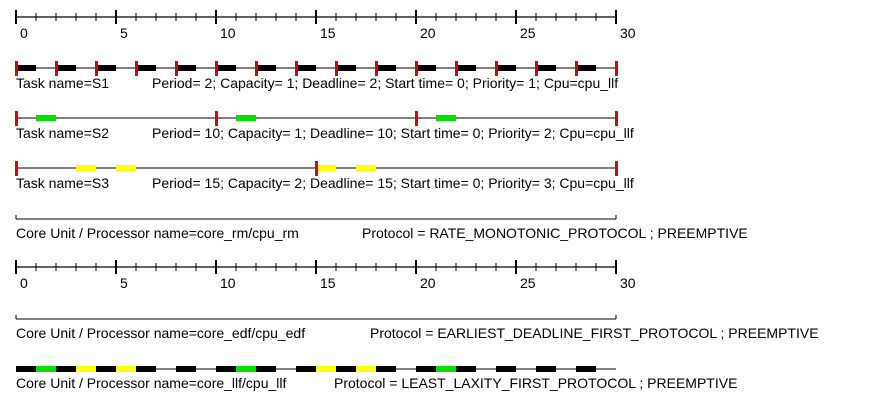 This screenshot has height=412, width=893. I want to click on task-name-label: Task name=S3, so click(62, 183).